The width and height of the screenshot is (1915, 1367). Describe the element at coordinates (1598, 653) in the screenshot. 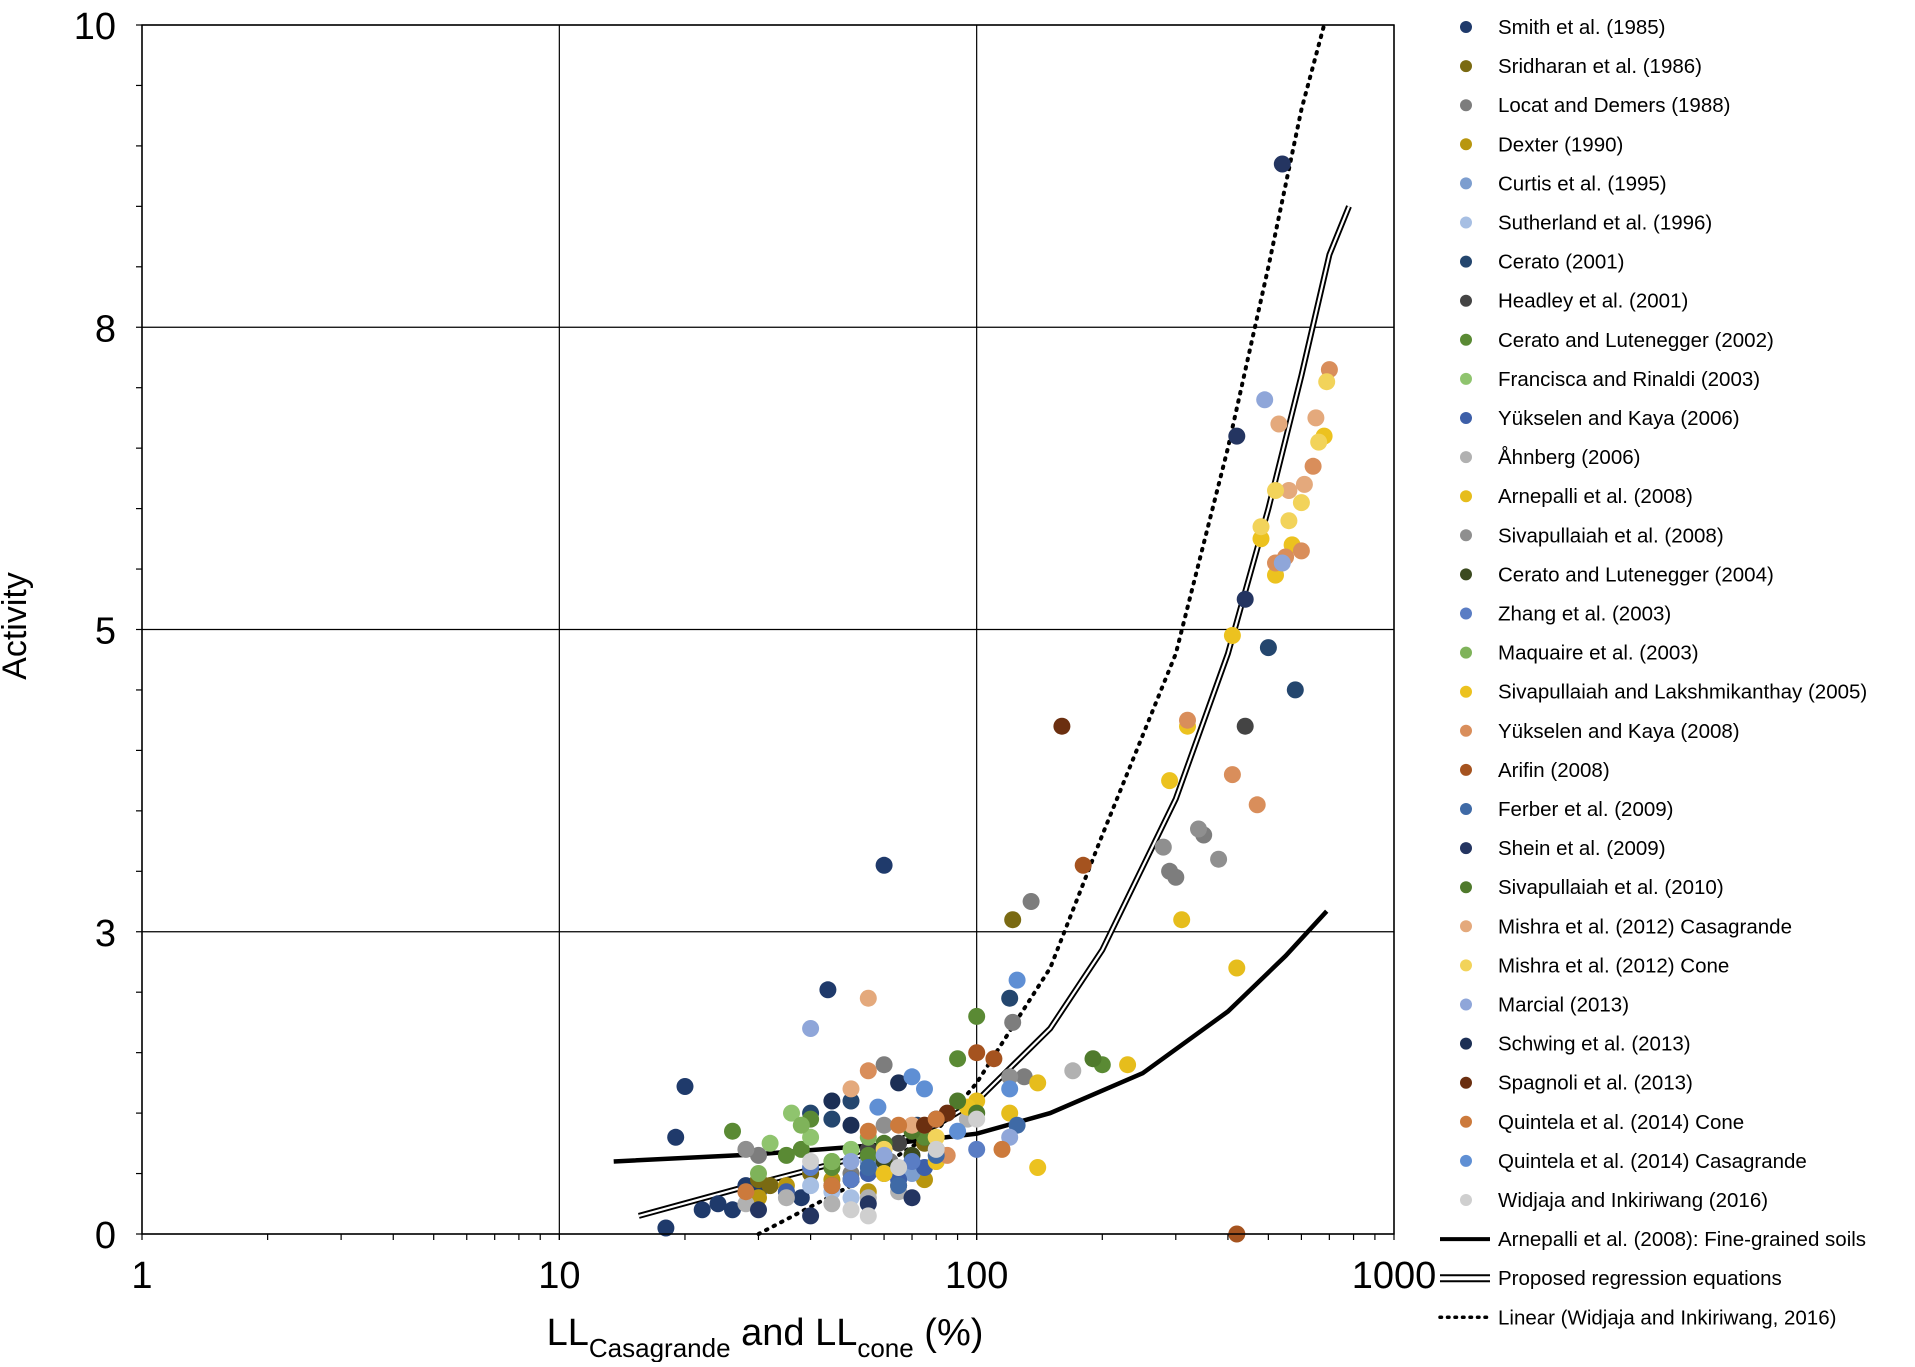

I see `legend-label: Maquaire et al. (2003)` at that location.